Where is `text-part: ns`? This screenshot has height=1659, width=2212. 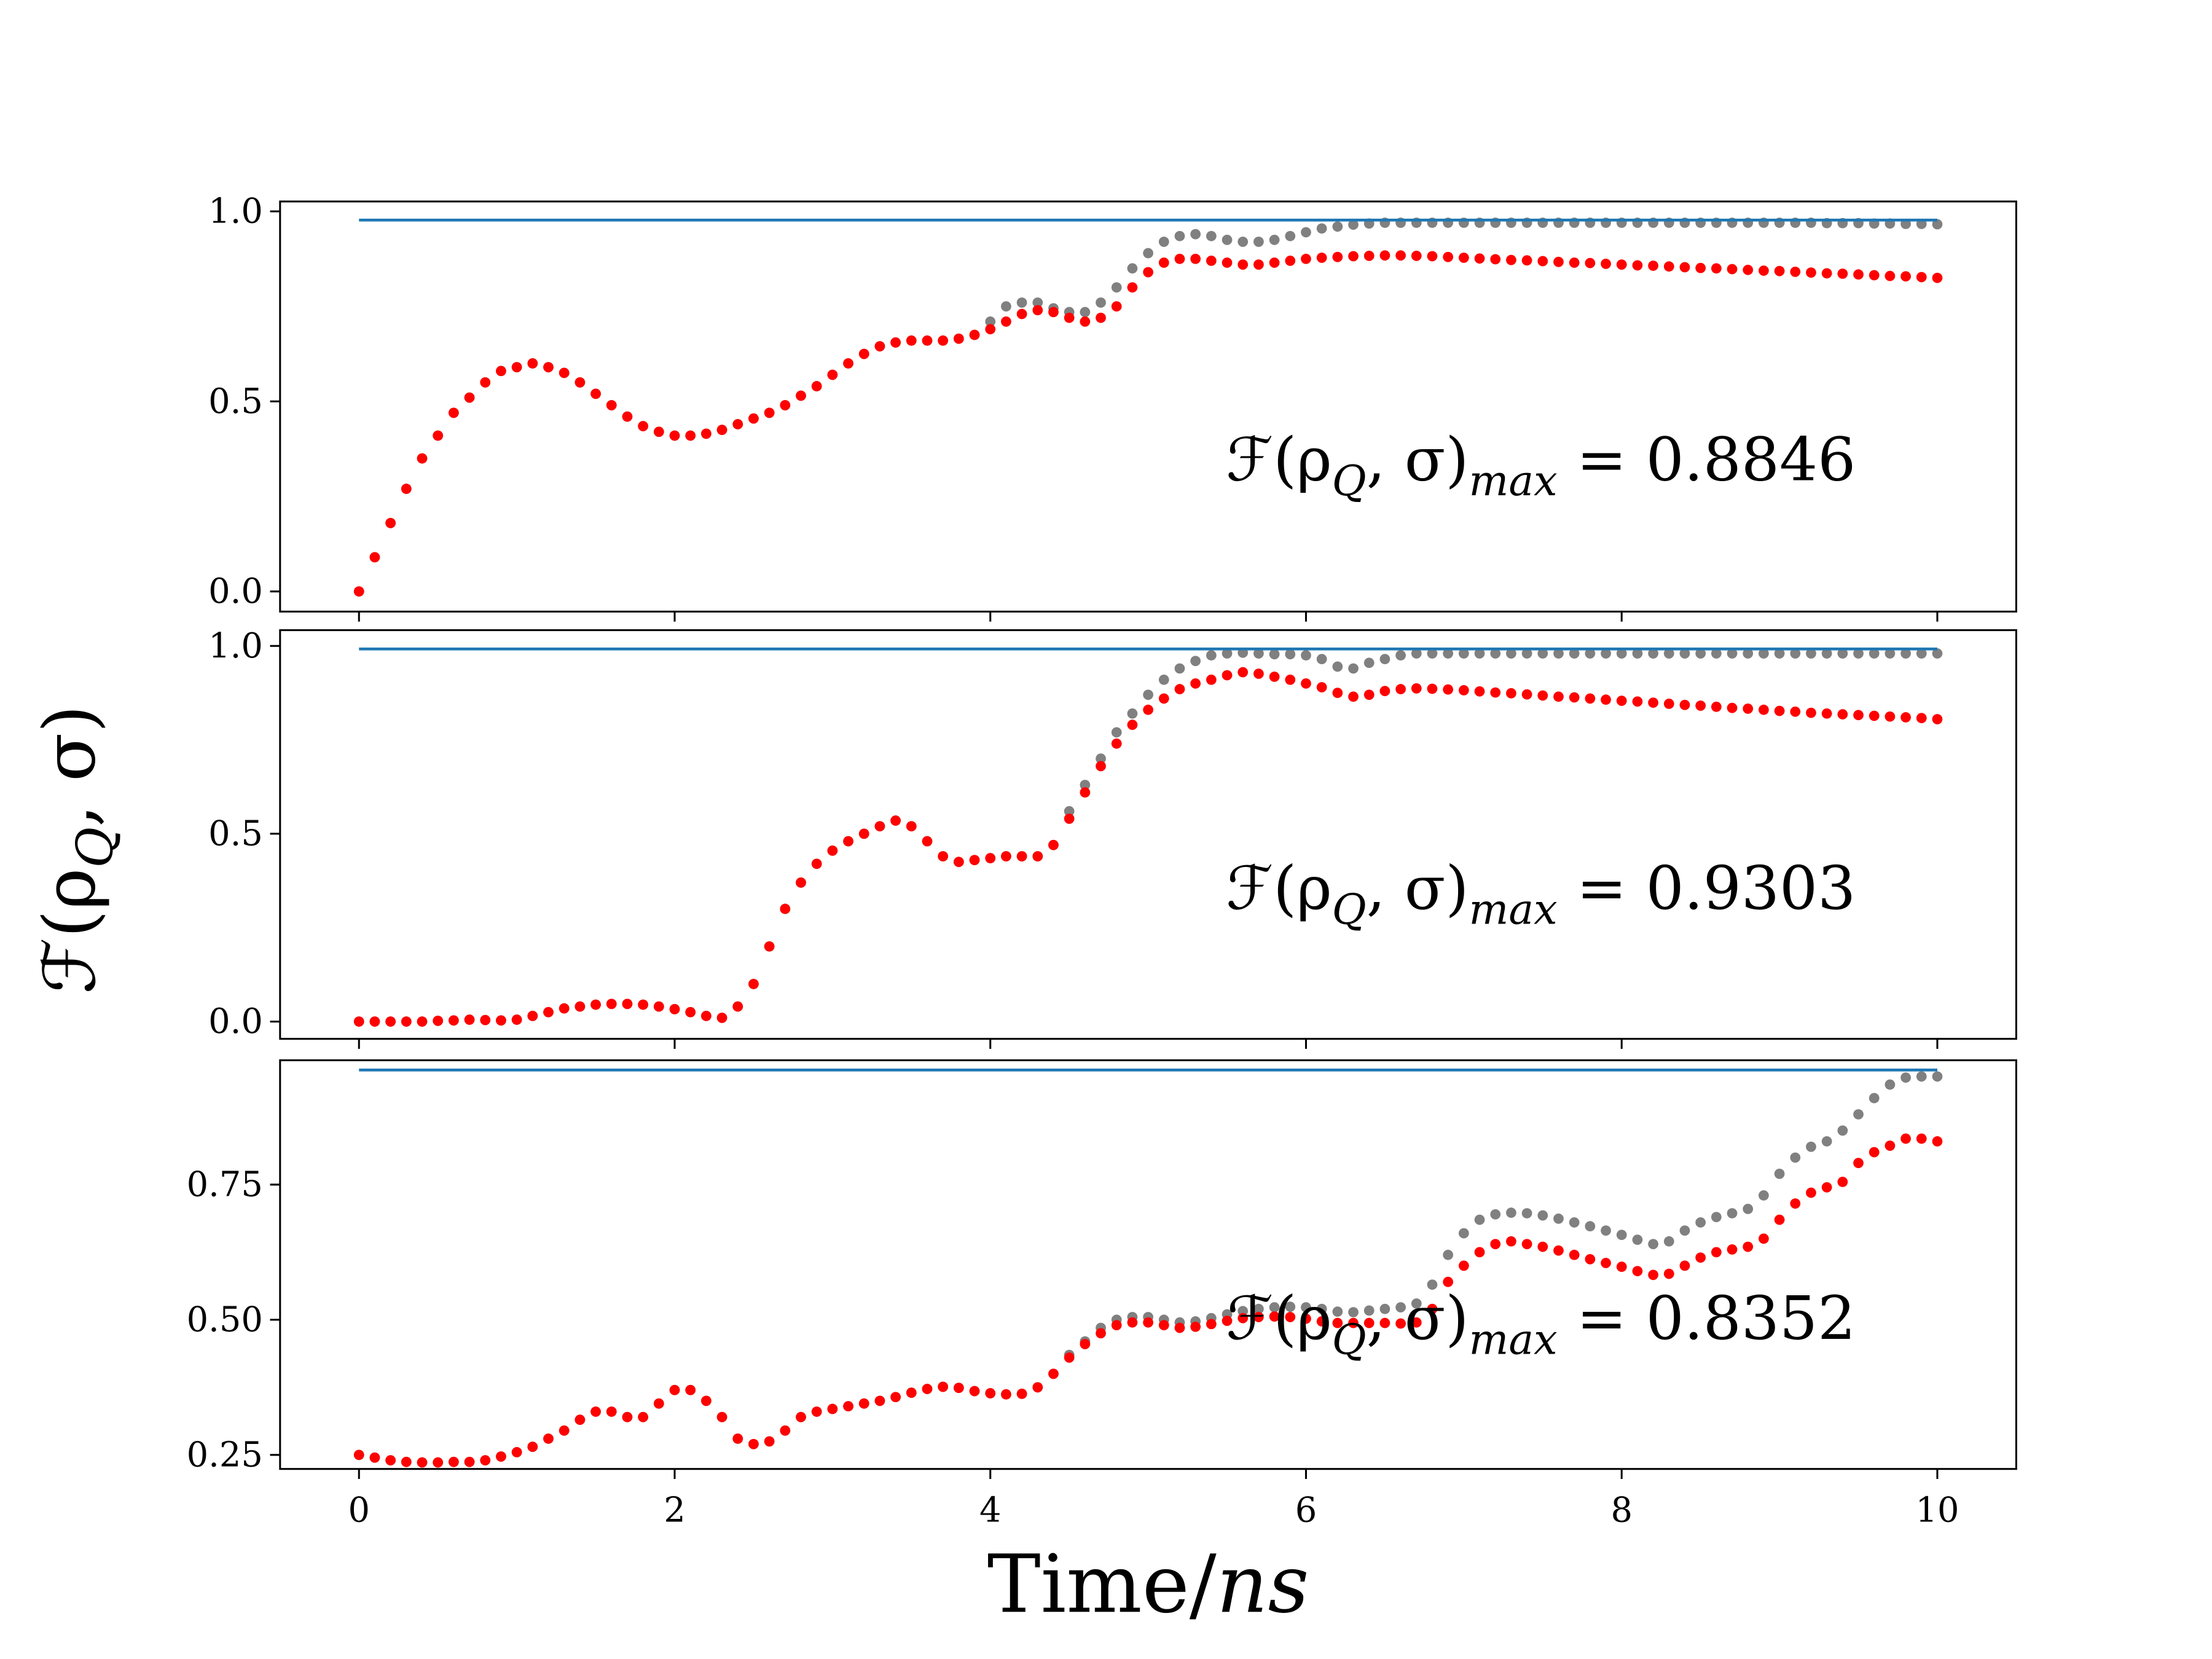 text-part: ns is located at coordinates (1263, 1584).